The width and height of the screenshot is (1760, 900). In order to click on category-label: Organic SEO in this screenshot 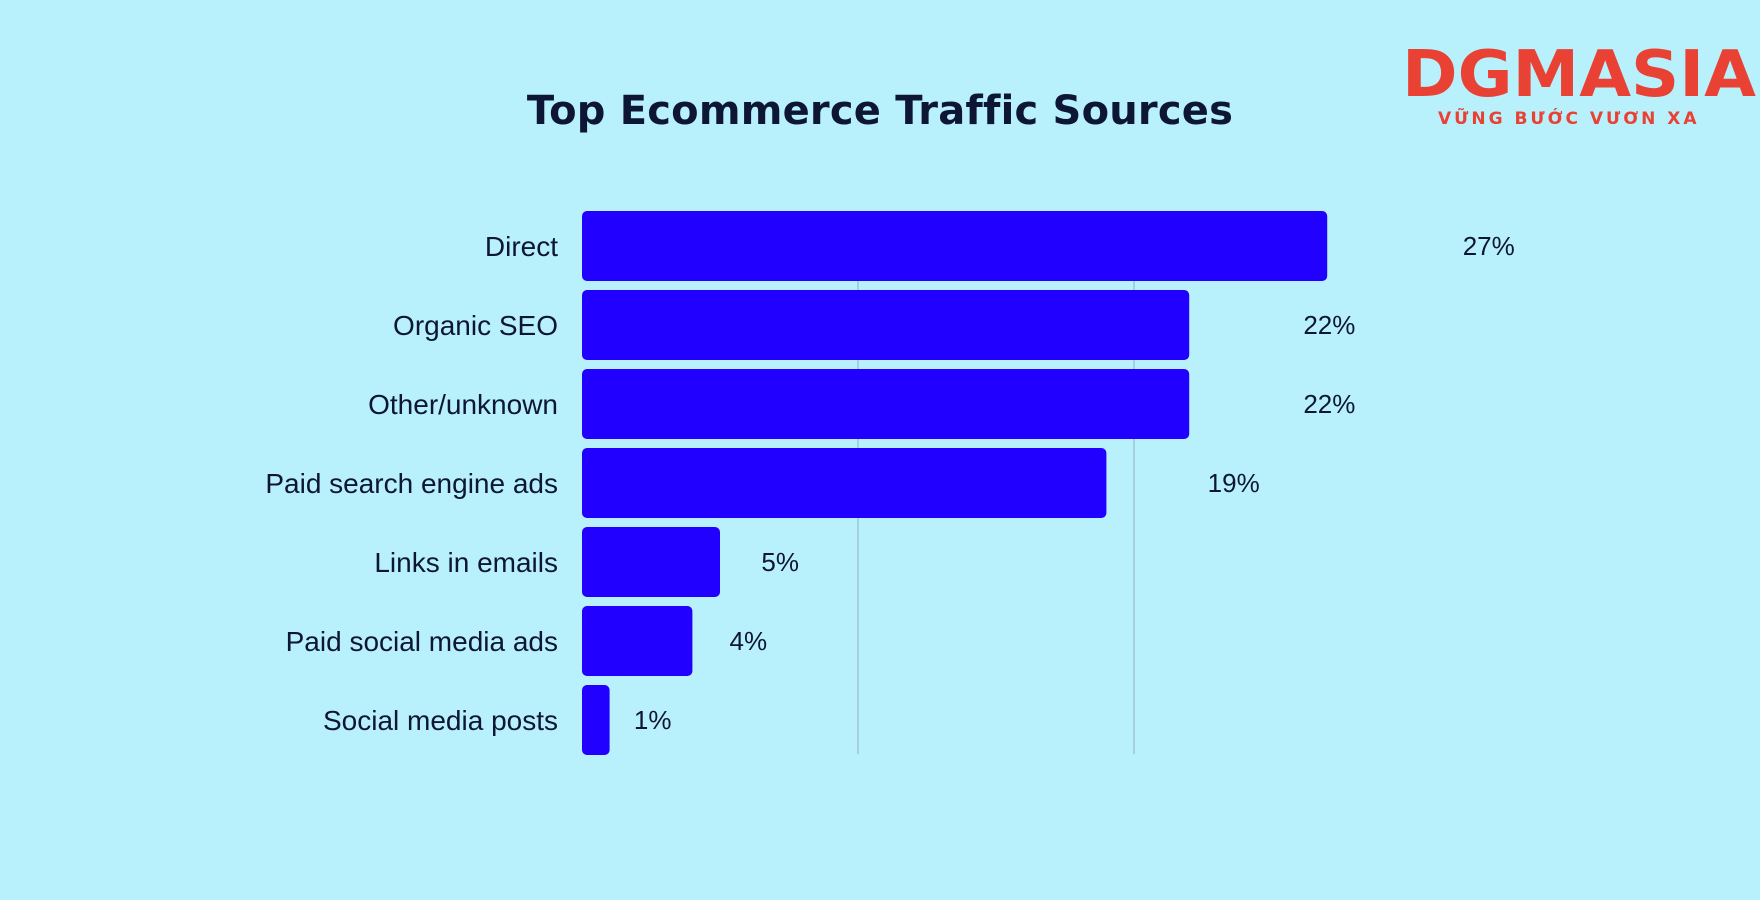, I will do `click(475, 325)`.